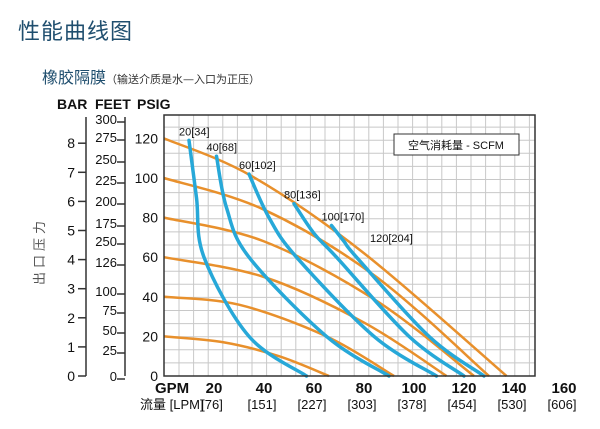 Image resolution: width=600 pixels, height=429 pixels. What do you see at coordinates (462, 404) in the screenshot?
I see `x-tick-label-lpm: [454]` at bounding box center [462, 404].